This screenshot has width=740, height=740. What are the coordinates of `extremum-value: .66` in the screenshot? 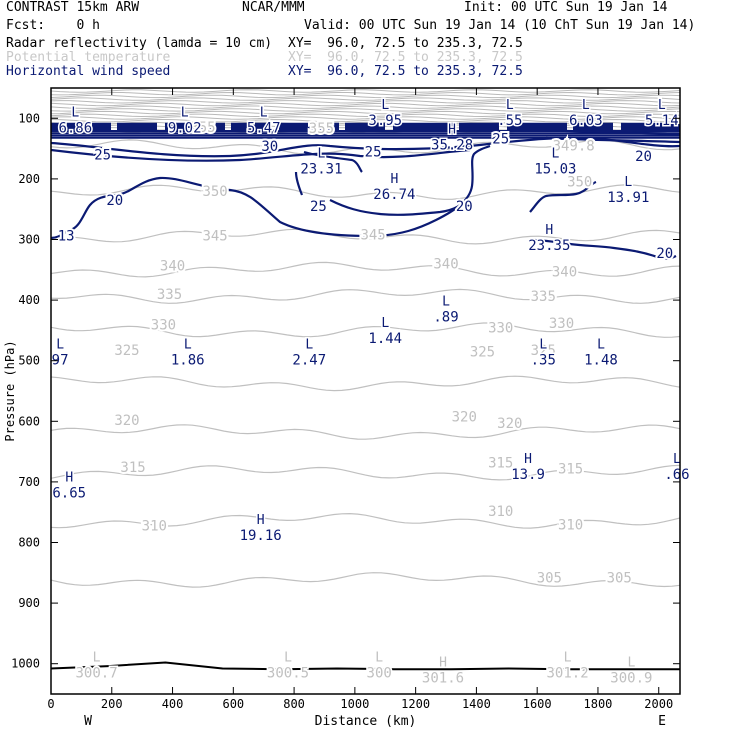 It's located at (676, 475).